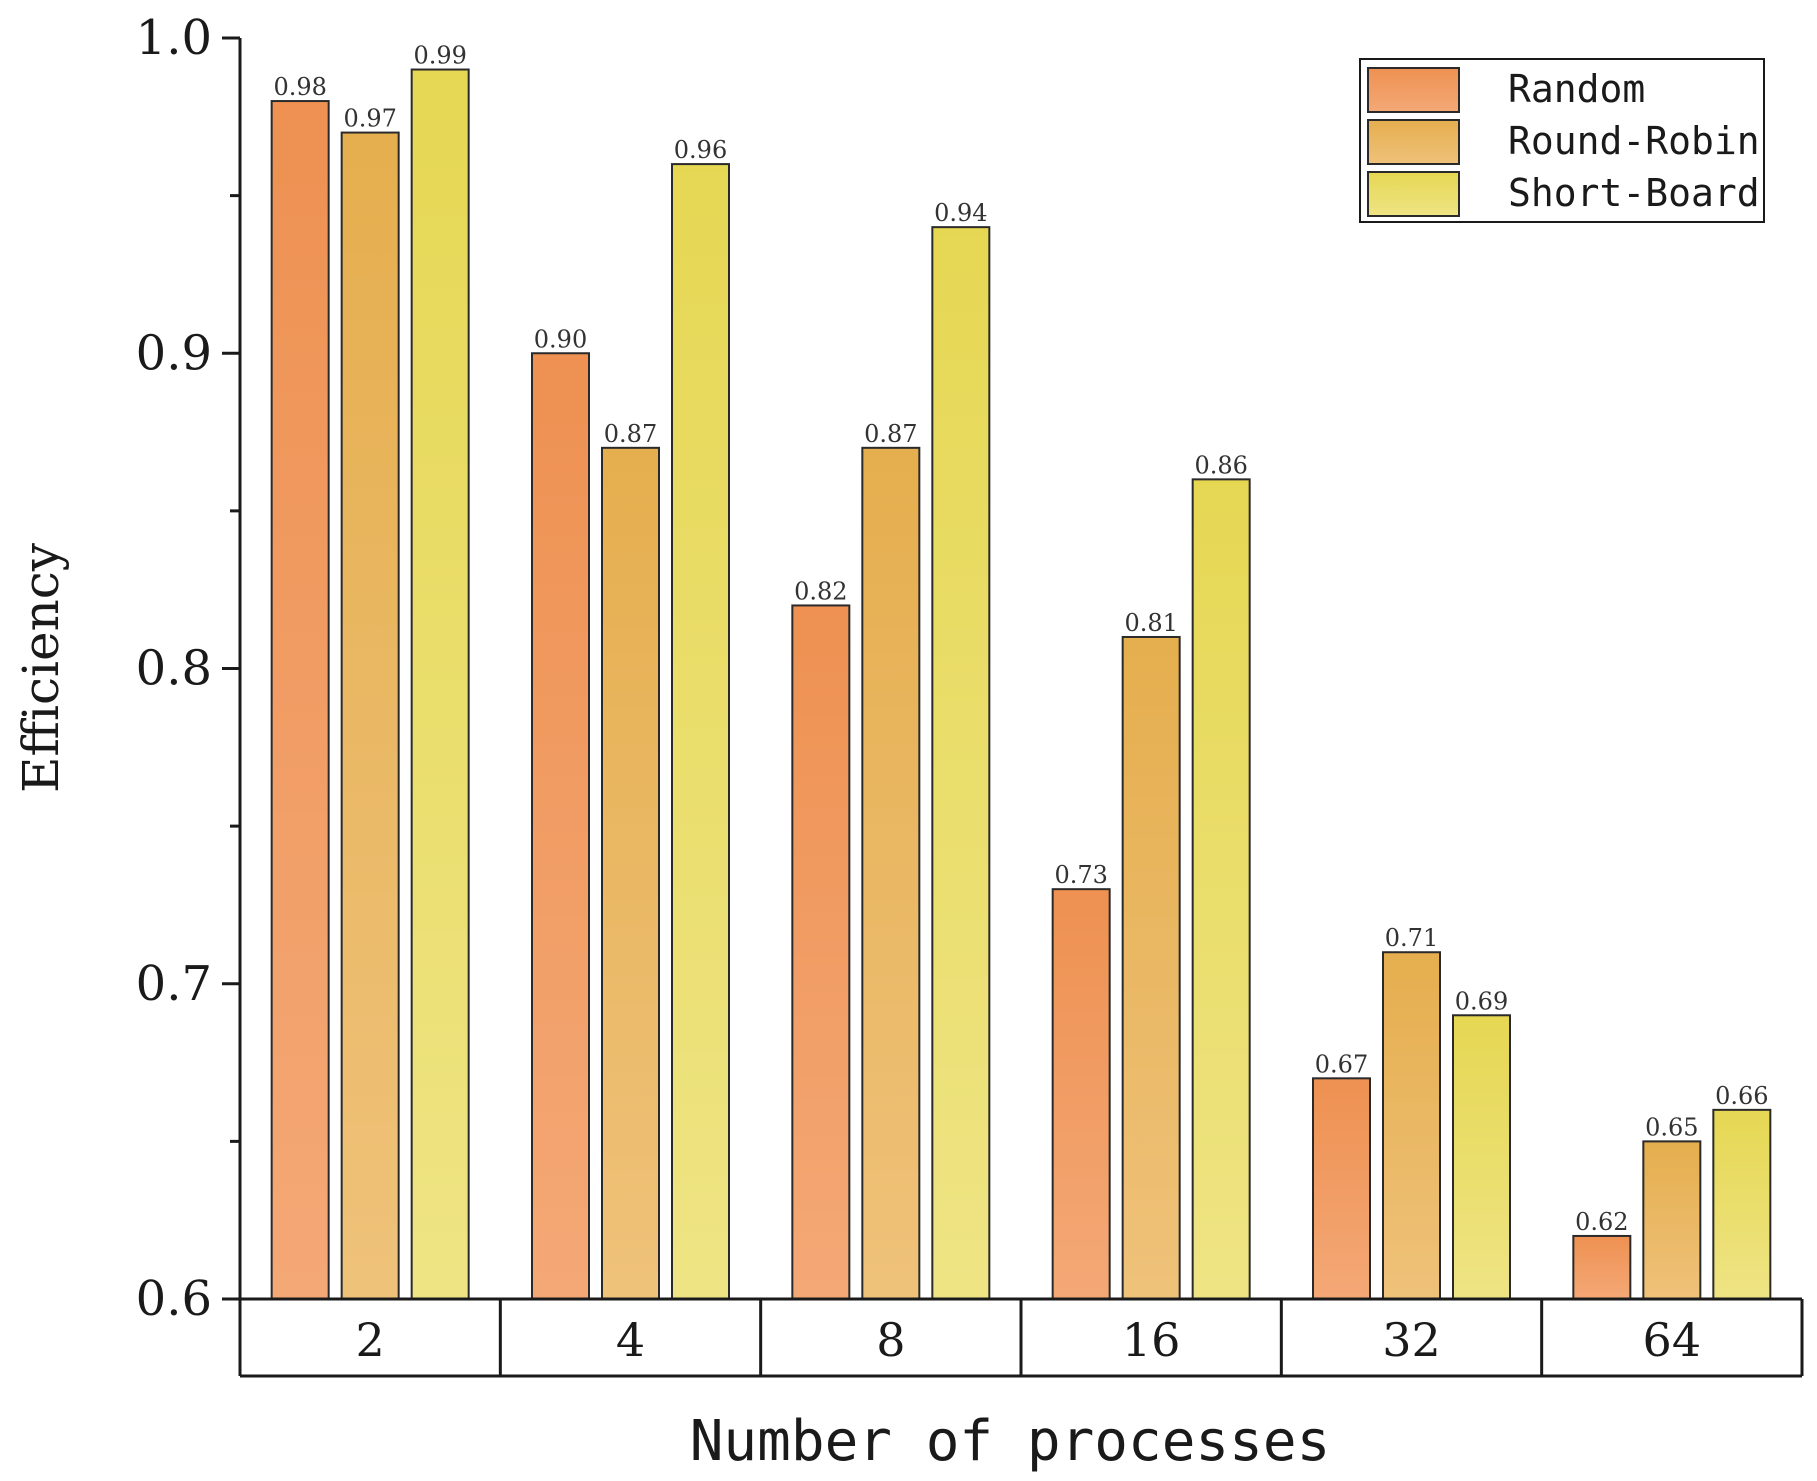 The height and width of the screenshot is (1481, 1817). Describe the element at coordinates (369, 119) in the screenshot. I see `value-label: 0.97` at that location.